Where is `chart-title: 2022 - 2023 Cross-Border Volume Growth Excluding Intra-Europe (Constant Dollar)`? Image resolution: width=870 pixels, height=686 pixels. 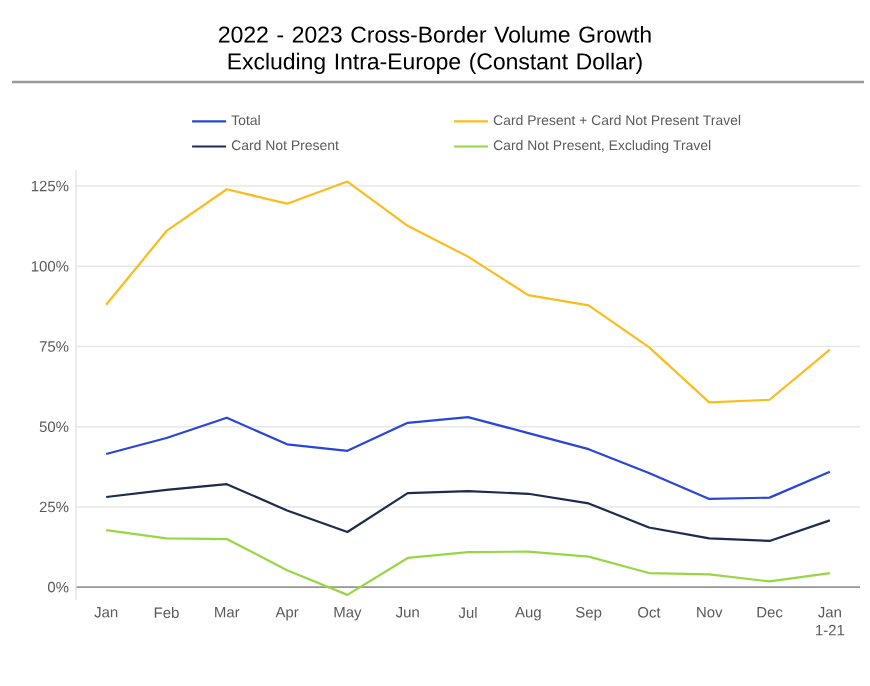 chart-title: 2022 - 2023 Cross-Border Volume Growth Excluding Intra-Europe (Constant Dollar) is located at coordinates (435, 50).